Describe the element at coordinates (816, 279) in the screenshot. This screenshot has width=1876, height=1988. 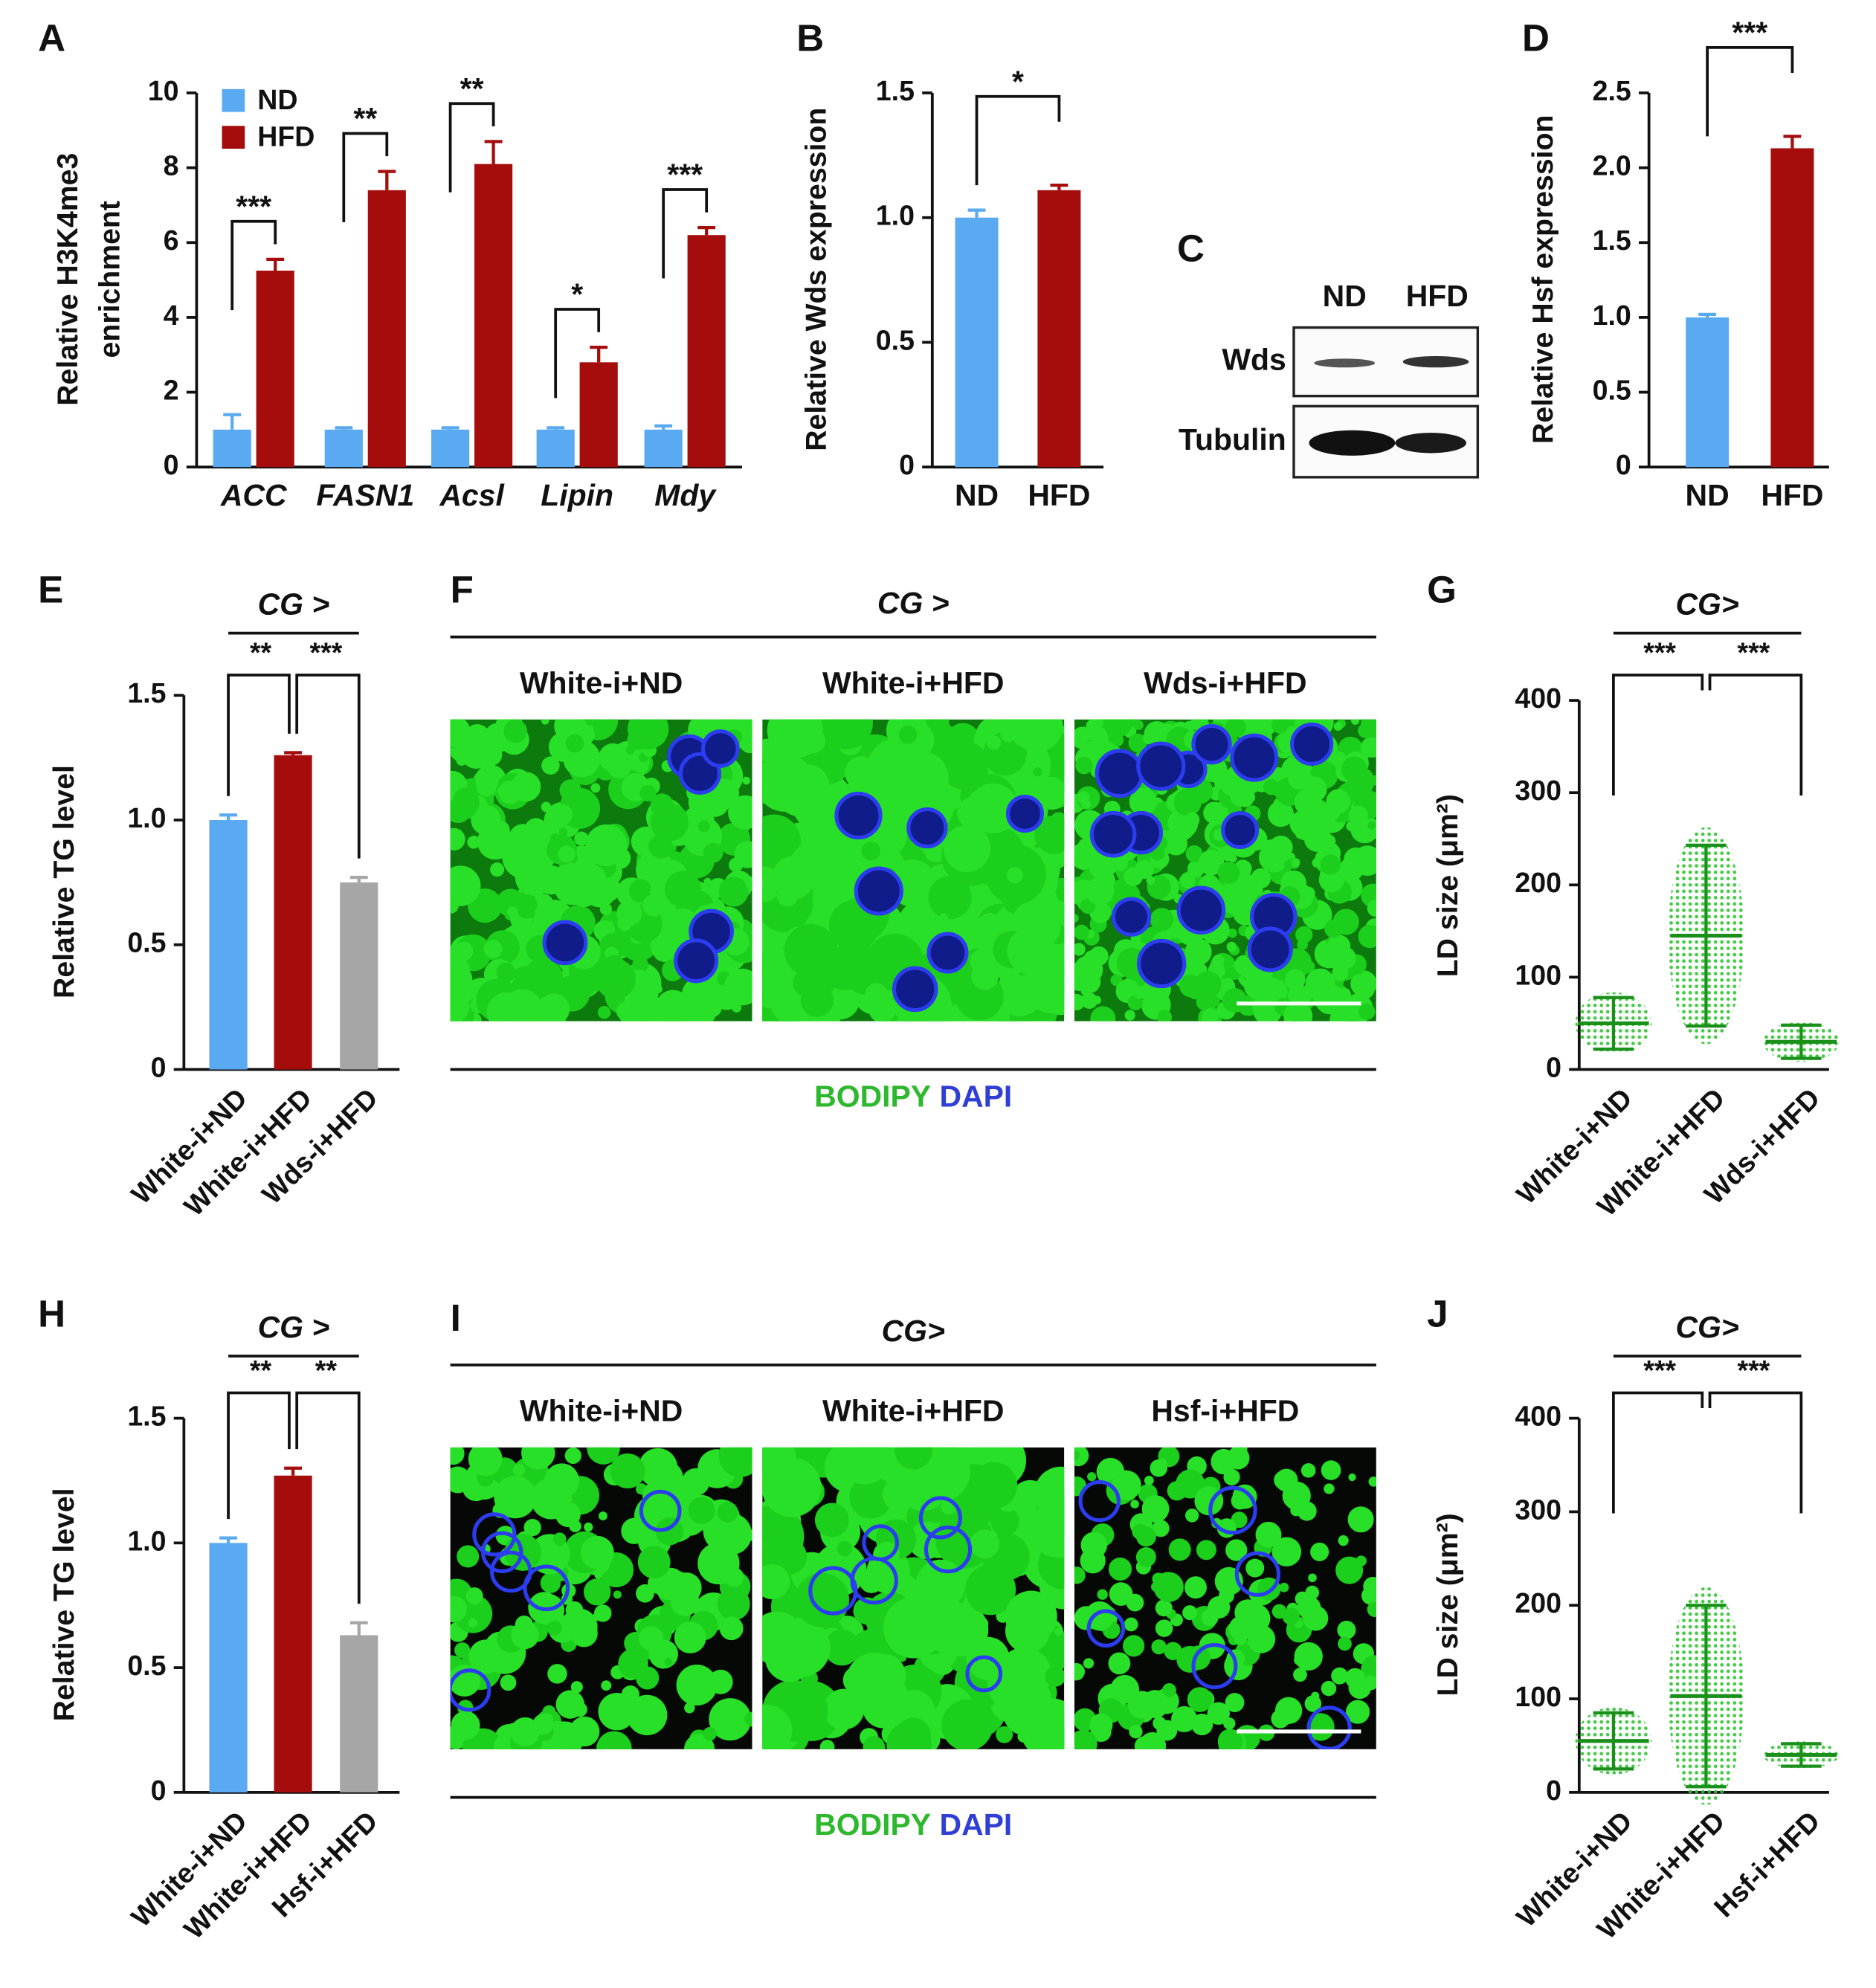
I see `y-axis-label: Relative Wds expression` at that location.